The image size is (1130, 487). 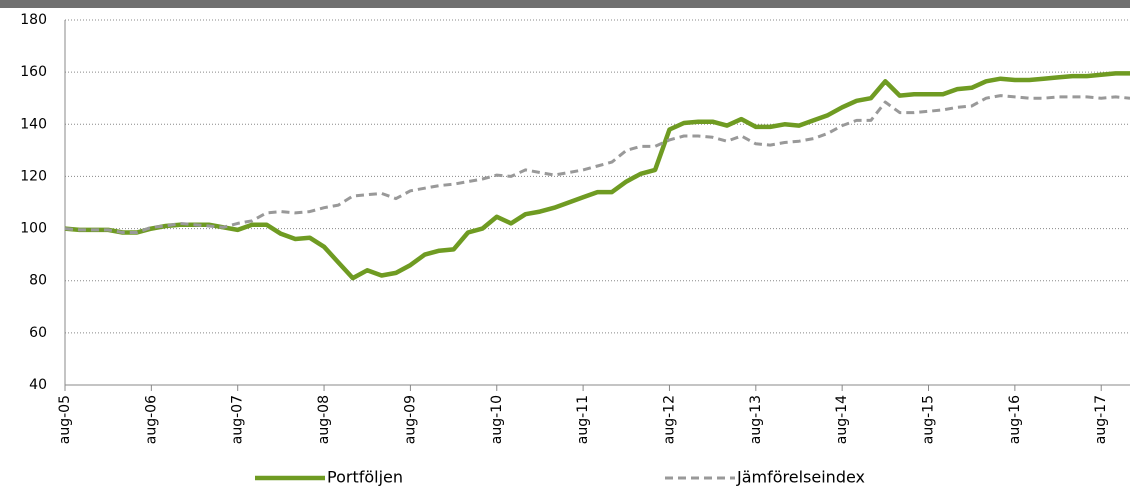 What do you see at coordinates (497, 419) in the screenshot?
I see `x-tick-label: aug-10` at bounding box center [497, 419].